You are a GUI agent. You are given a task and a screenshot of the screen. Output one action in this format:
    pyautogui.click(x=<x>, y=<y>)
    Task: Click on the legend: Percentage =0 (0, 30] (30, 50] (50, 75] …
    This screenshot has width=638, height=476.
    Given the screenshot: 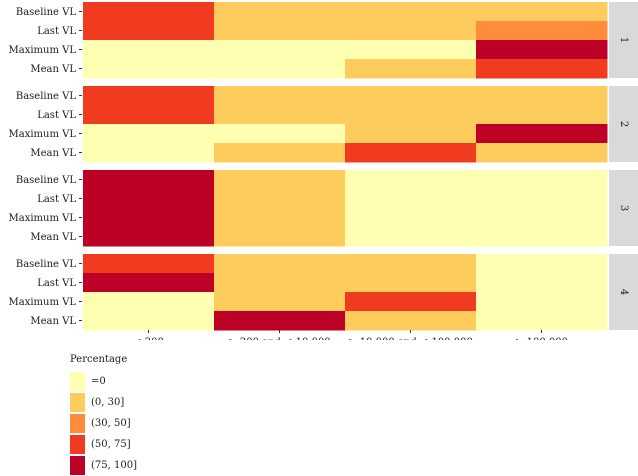 What is the action you would take?
    pyautogui.click(x=103, y=415)
    